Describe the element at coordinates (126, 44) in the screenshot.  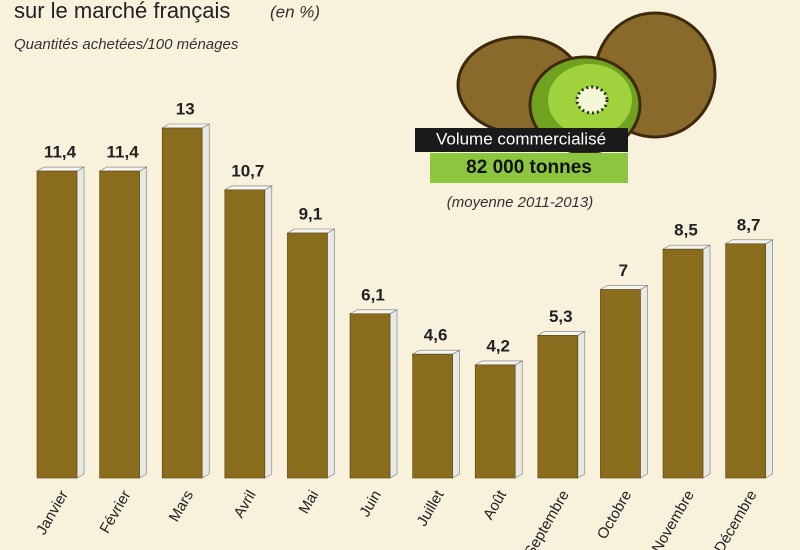
I see `chart-subtitle: Quantités achetées/100 ménages` at that location.